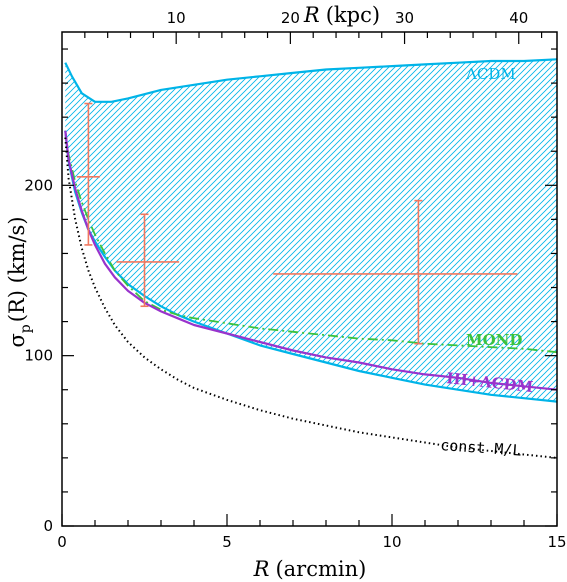 The image size is (567, 582). What do you see at coordinates (341, 15) in the screenshot?
I see `top-axis-title: R (kpc)` at bounding box center [341, 15].